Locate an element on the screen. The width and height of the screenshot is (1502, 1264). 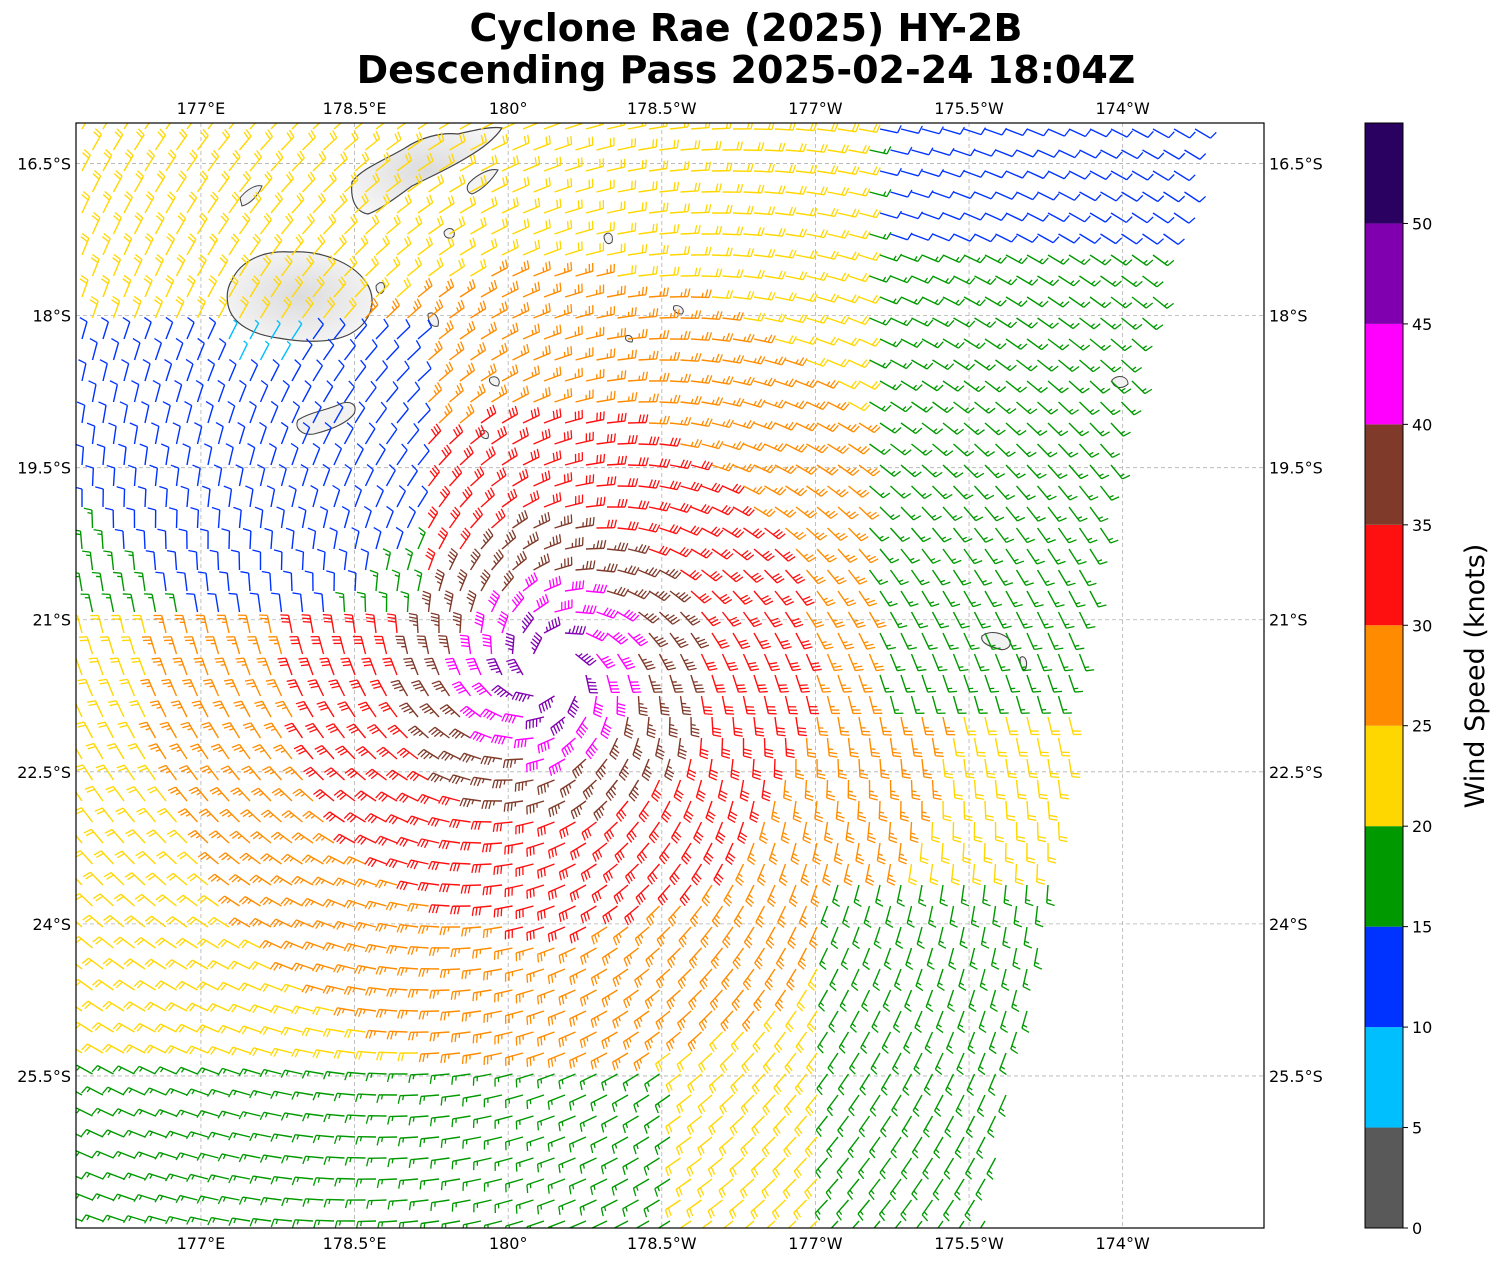
colorbar-tick-label: 25 is located at coordinates (1422, 726).